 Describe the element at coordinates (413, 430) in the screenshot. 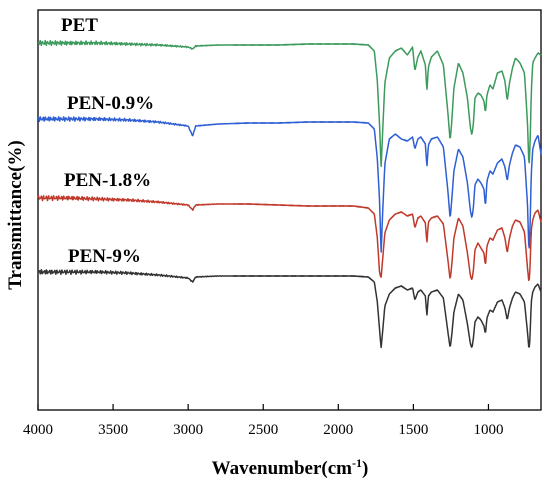

I see `x-tick-label-1500: 1500` at that location.